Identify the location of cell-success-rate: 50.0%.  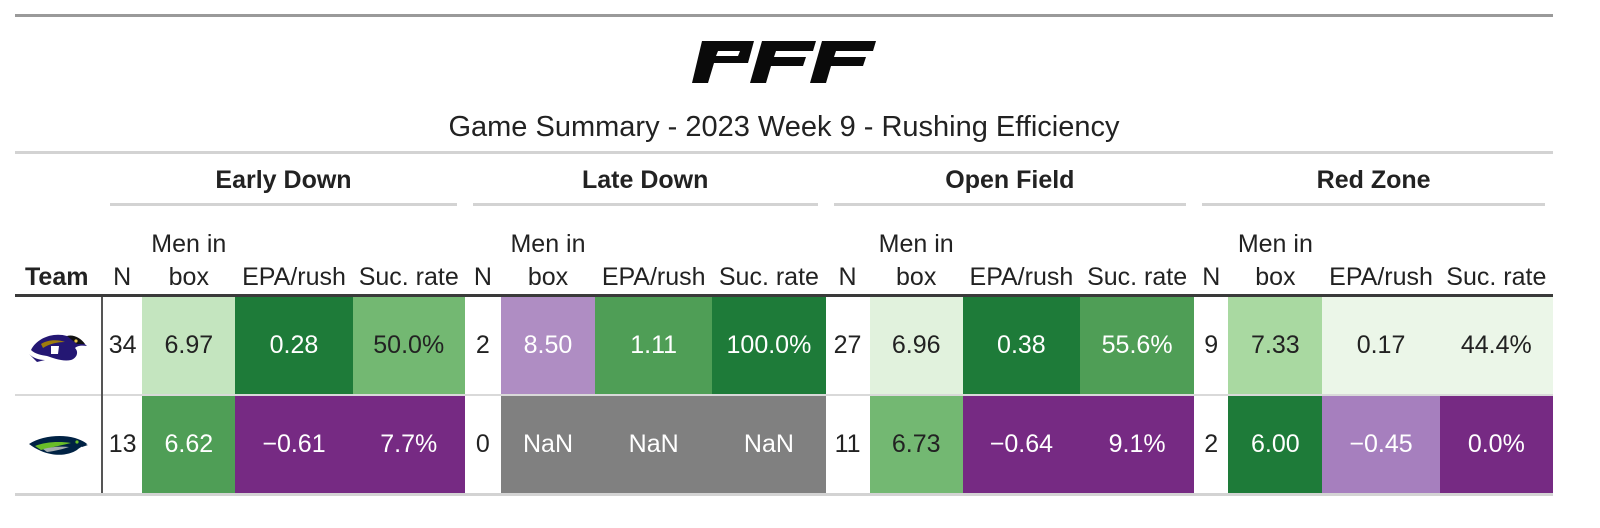
(408, 345).